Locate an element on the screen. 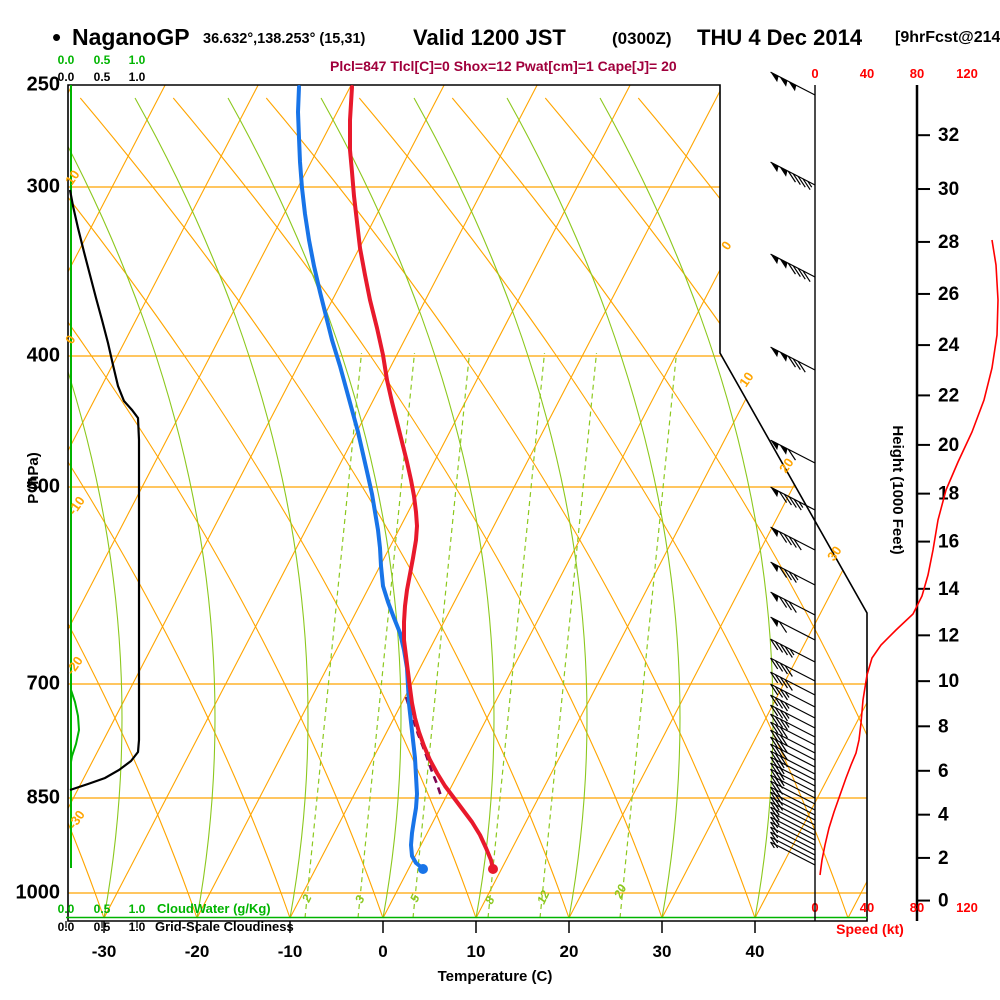 The height and width of the screenshot is (1000, 1000). valid-time-utc: (0300Z) is located at coordinates (642, 38).